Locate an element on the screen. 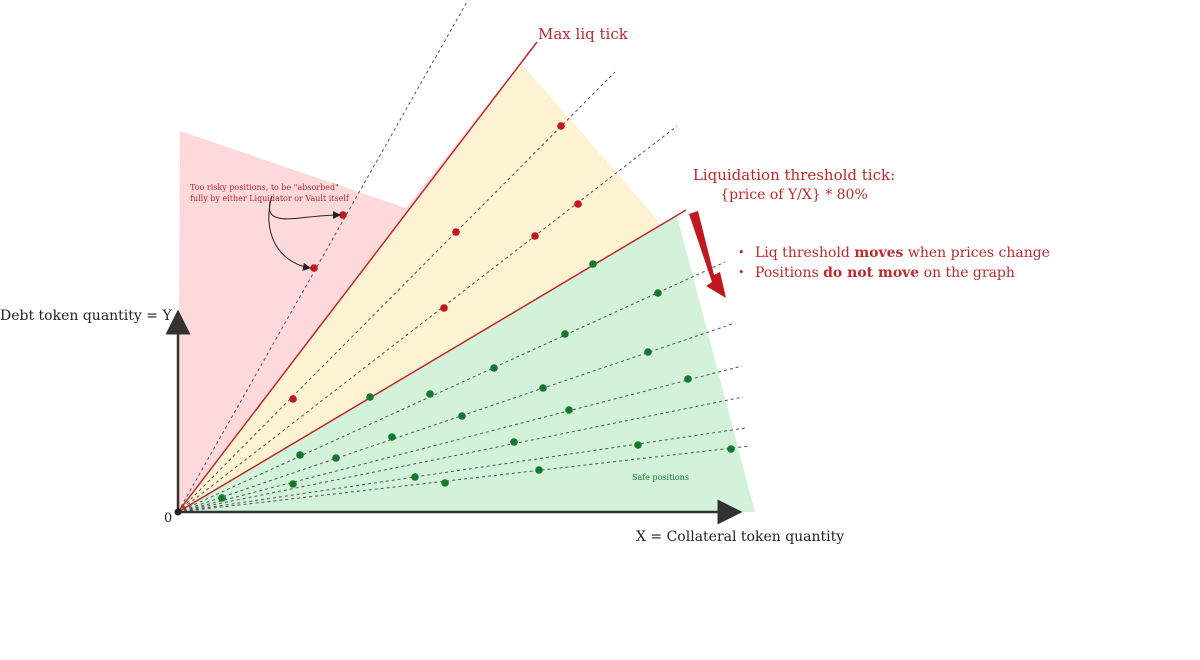  y-axis-label: Debt token quantity = Y is located at coordinates (86, 316).